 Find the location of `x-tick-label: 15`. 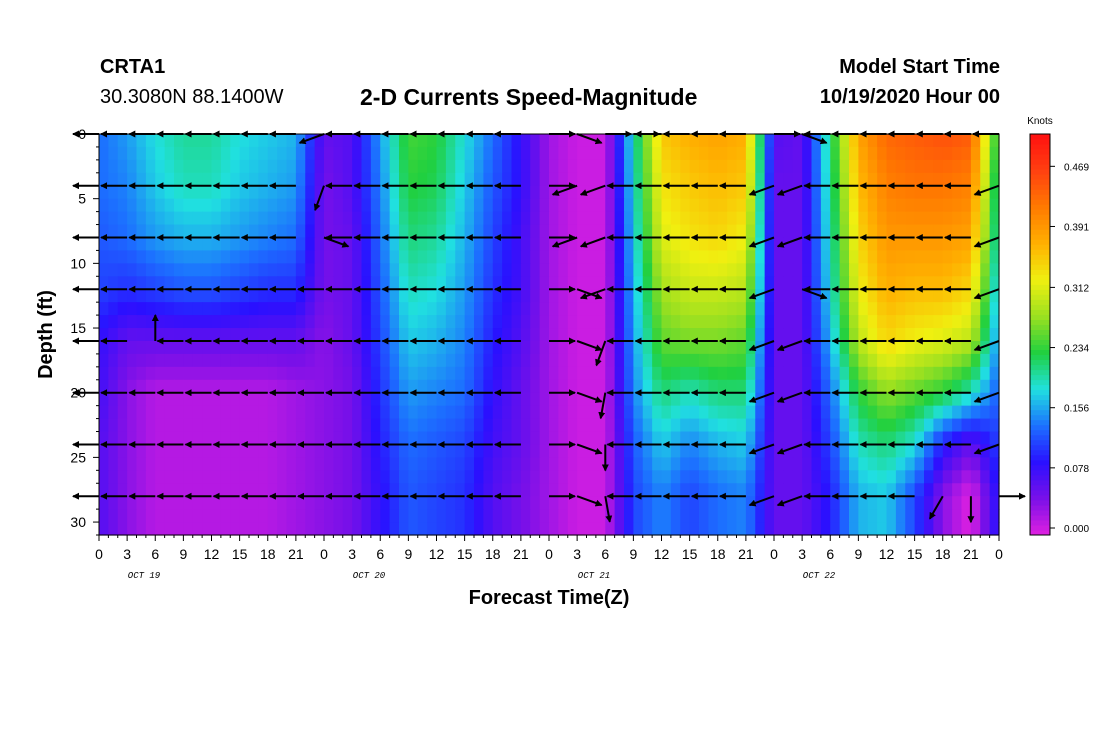

x-tick-label: 15 is located at coordinates (240, 554).